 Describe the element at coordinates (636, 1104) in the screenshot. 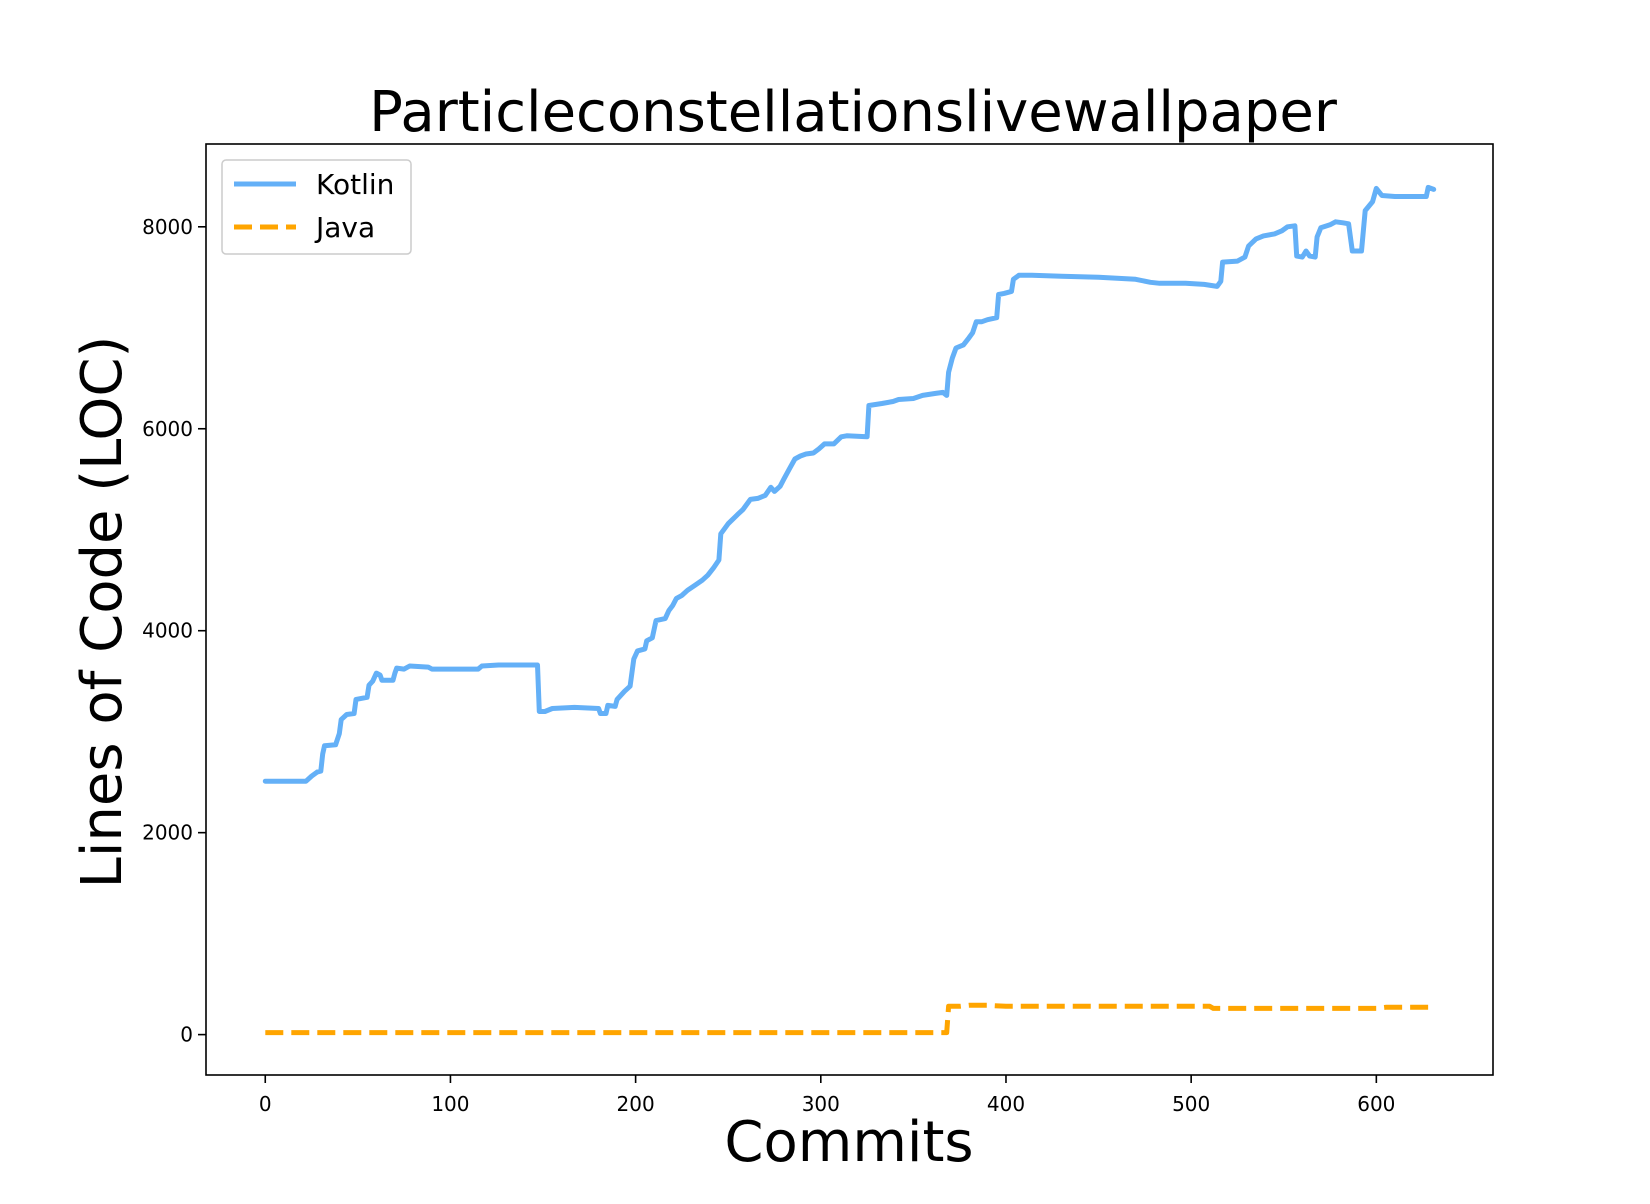

I see `x-tick-label: 200` at that location.